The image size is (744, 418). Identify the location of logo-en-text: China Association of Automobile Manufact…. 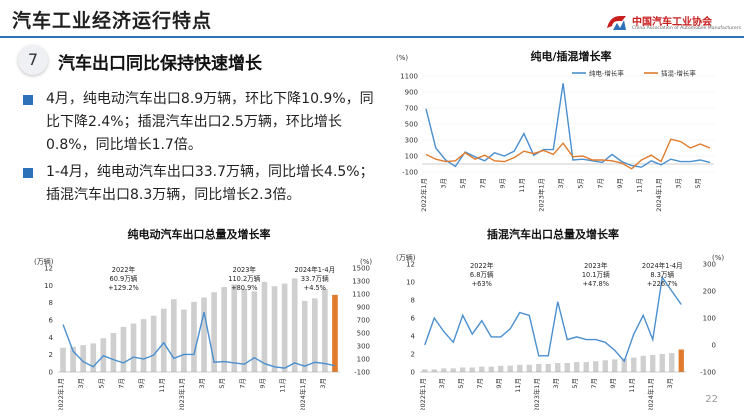
(686, 28).